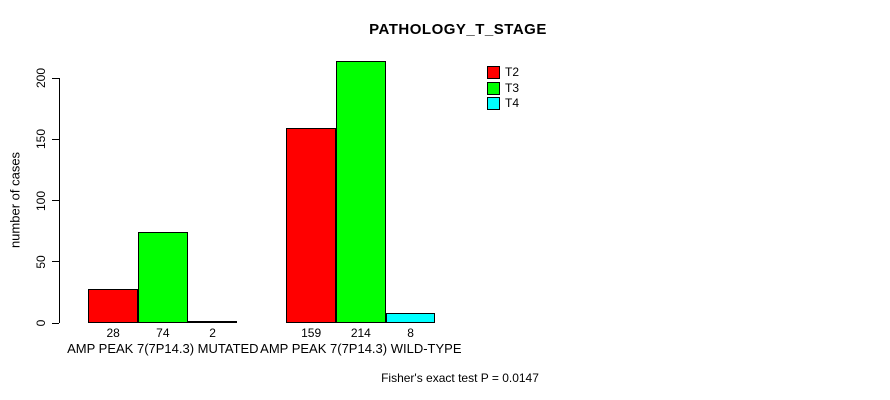 The height and width of the screenshot is (400, 890). What do you see at coordinates (503, 104) in the screenshot?
I see `legend-row-t4: T4` at bounding box center [503, 104].